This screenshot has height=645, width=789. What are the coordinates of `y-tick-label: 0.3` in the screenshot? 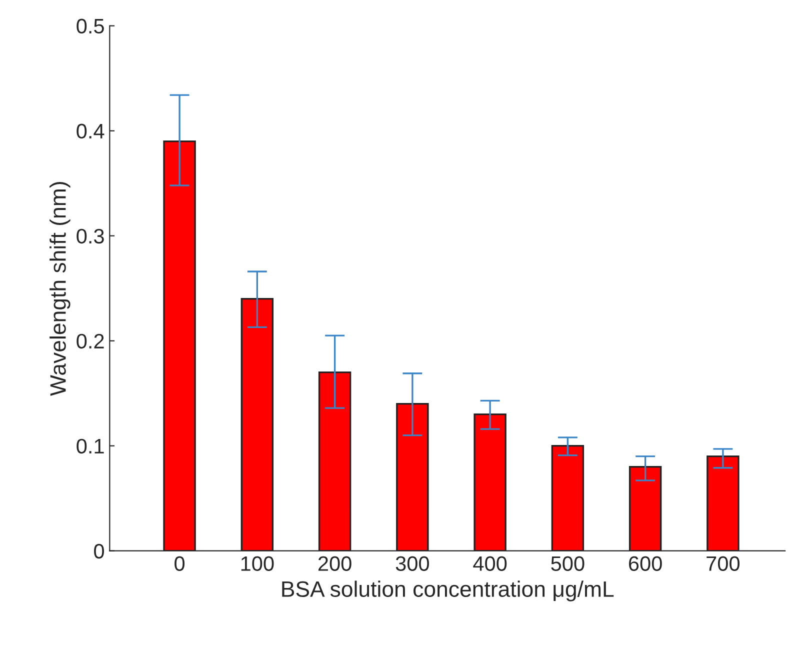 It's located at (90, 236).